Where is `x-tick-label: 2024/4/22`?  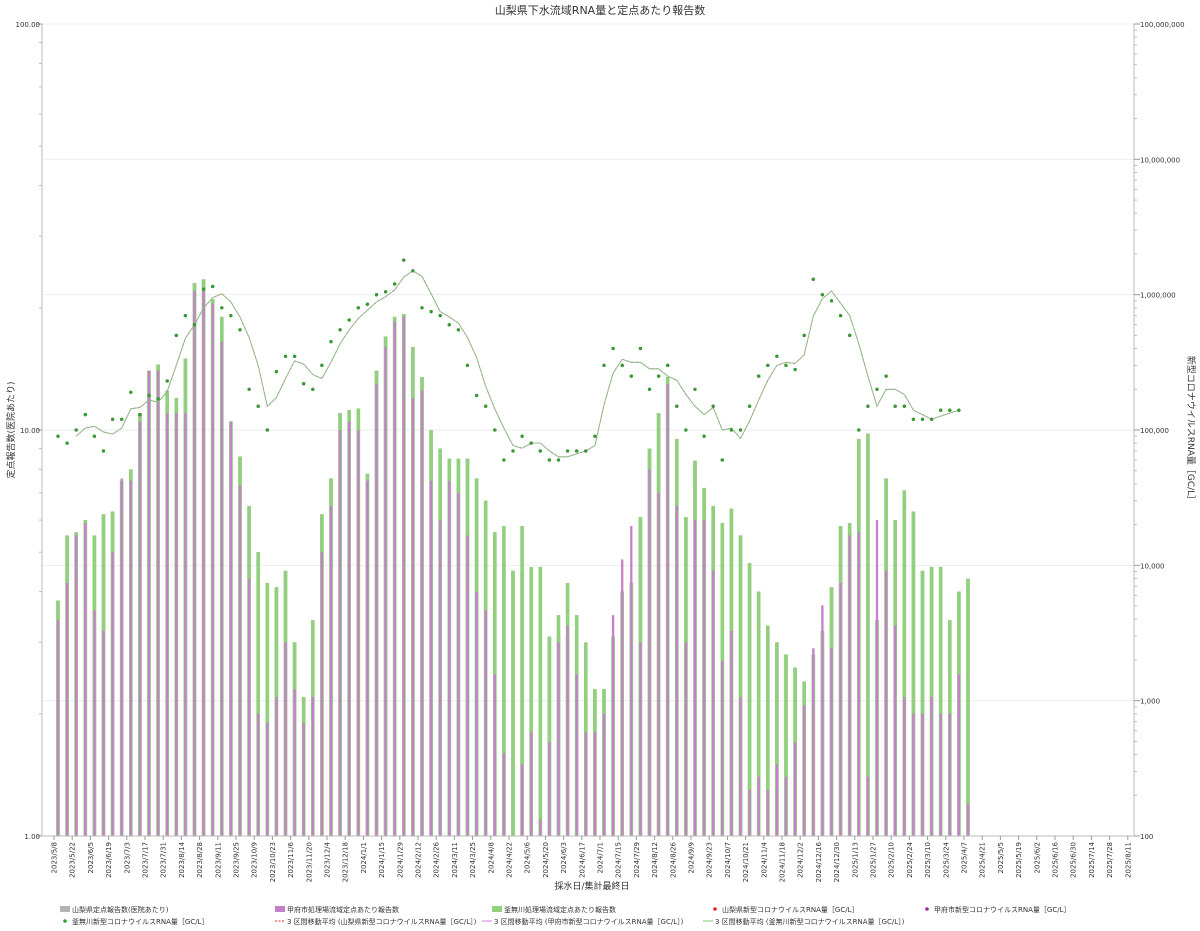 x-tick-label: 2024/4/22 is located at coordinates (510, 860).